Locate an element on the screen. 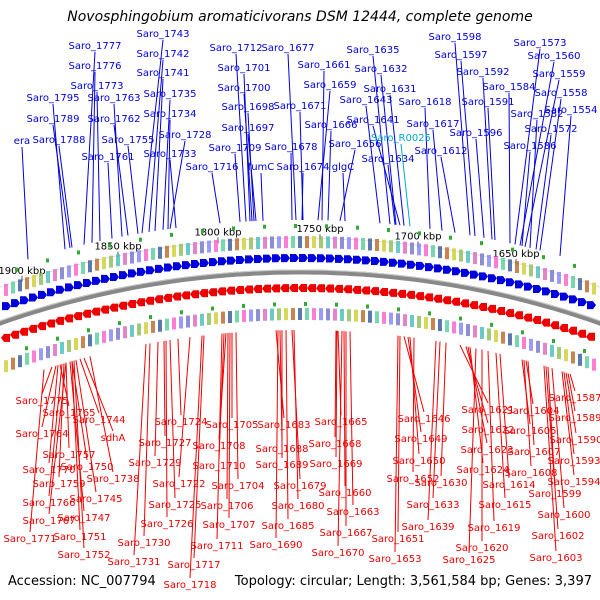 The height and width of the screenshot is (600, 600). forward-gene-label: Saro_1789 is located at coordinates (53, 119).